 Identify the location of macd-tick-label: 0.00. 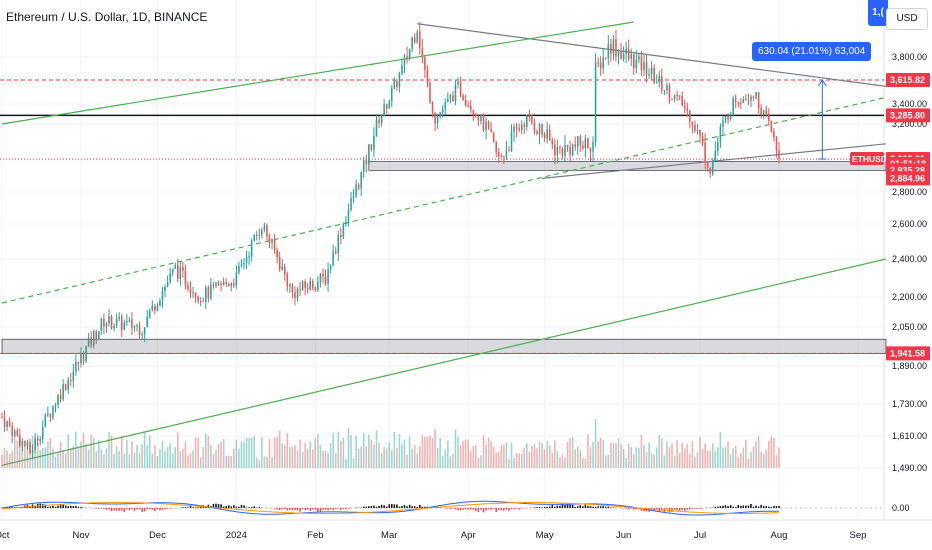
(901, 508).